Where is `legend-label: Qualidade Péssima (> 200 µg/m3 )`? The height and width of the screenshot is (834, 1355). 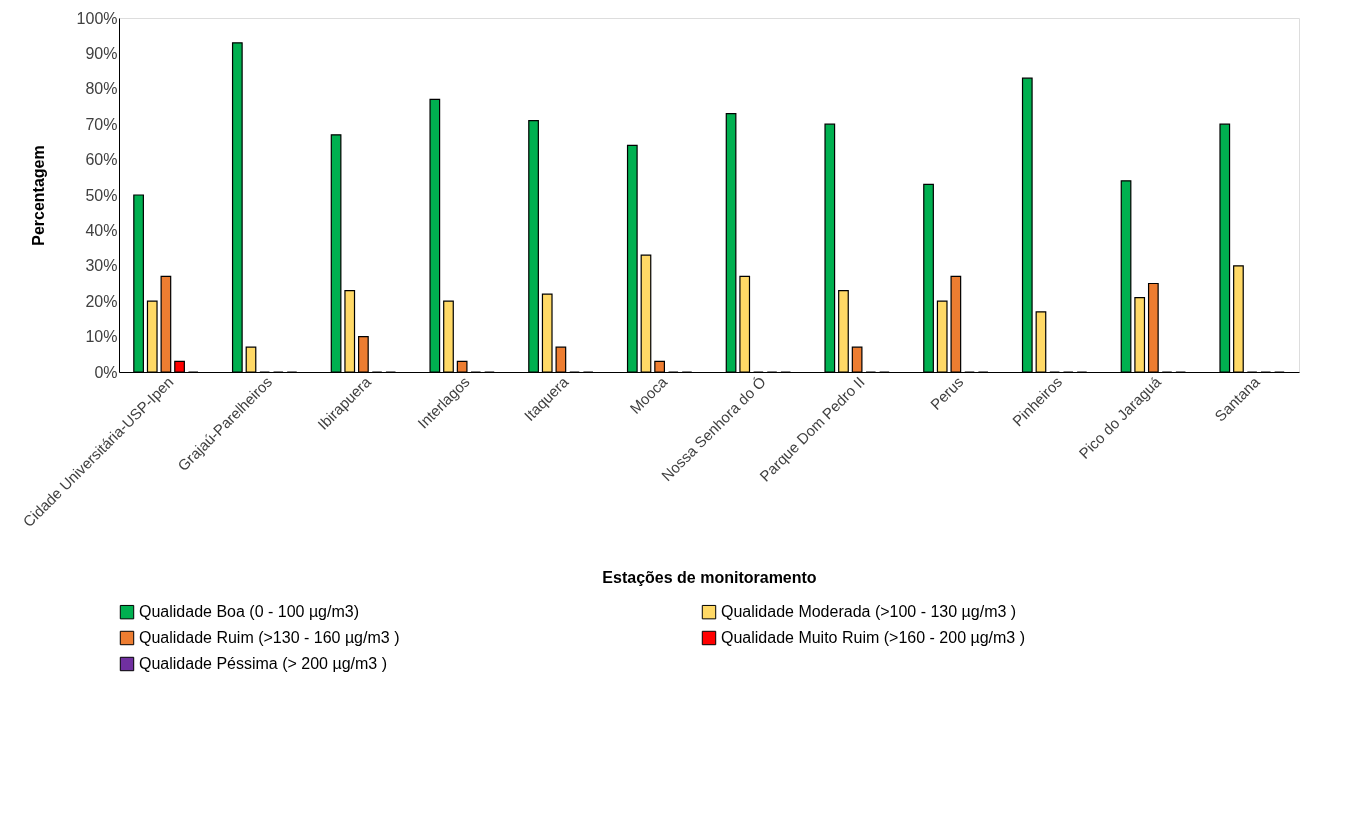 legend-label: Qualidade Péssima (> 200 µg/m3 ) is located at coordinates (263, 663).